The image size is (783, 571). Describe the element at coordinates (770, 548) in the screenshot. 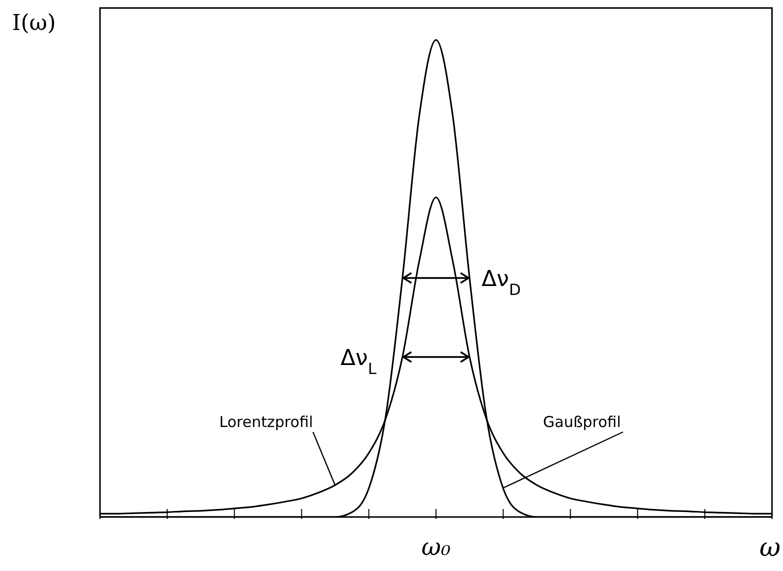

I see `x-axis-title: ω` at that location.